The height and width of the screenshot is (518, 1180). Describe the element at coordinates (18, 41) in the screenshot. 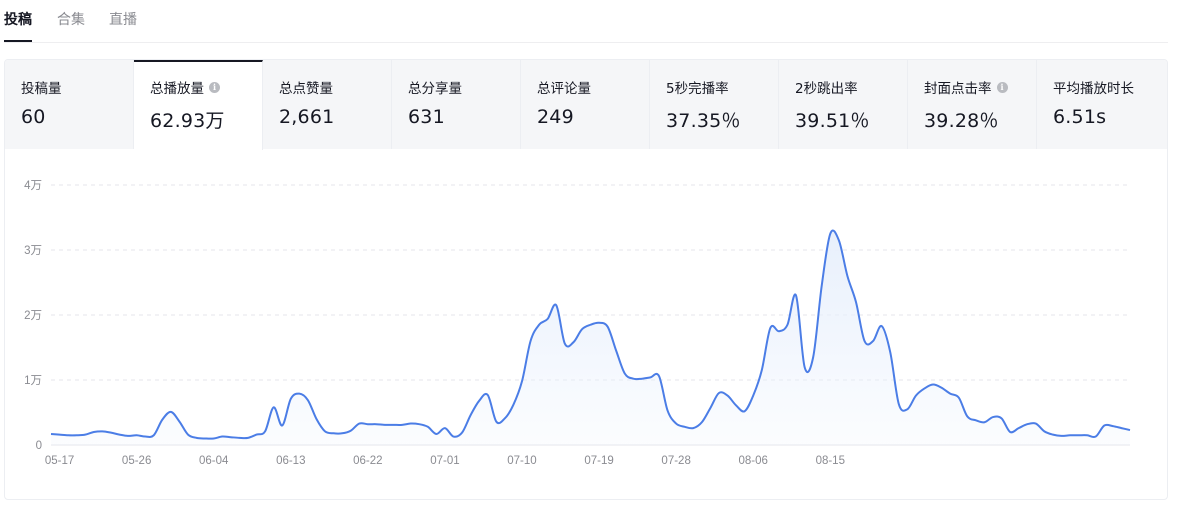

I see `active-tab-indicator` at that location.